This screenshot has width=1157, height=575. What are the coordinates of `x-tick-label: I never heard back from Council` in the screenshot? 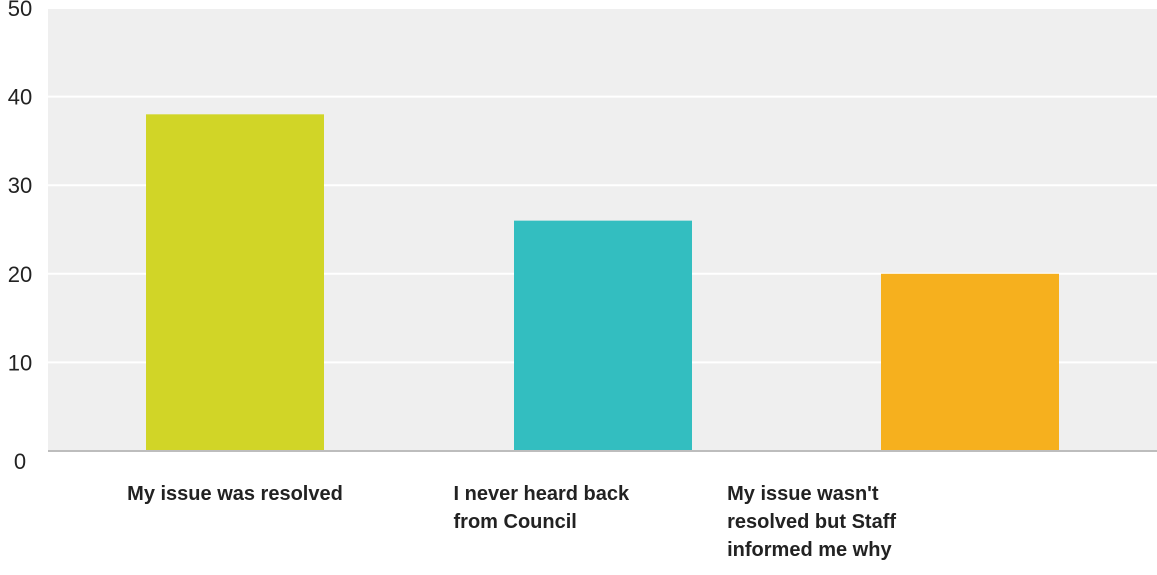 It's located at (542, 508).